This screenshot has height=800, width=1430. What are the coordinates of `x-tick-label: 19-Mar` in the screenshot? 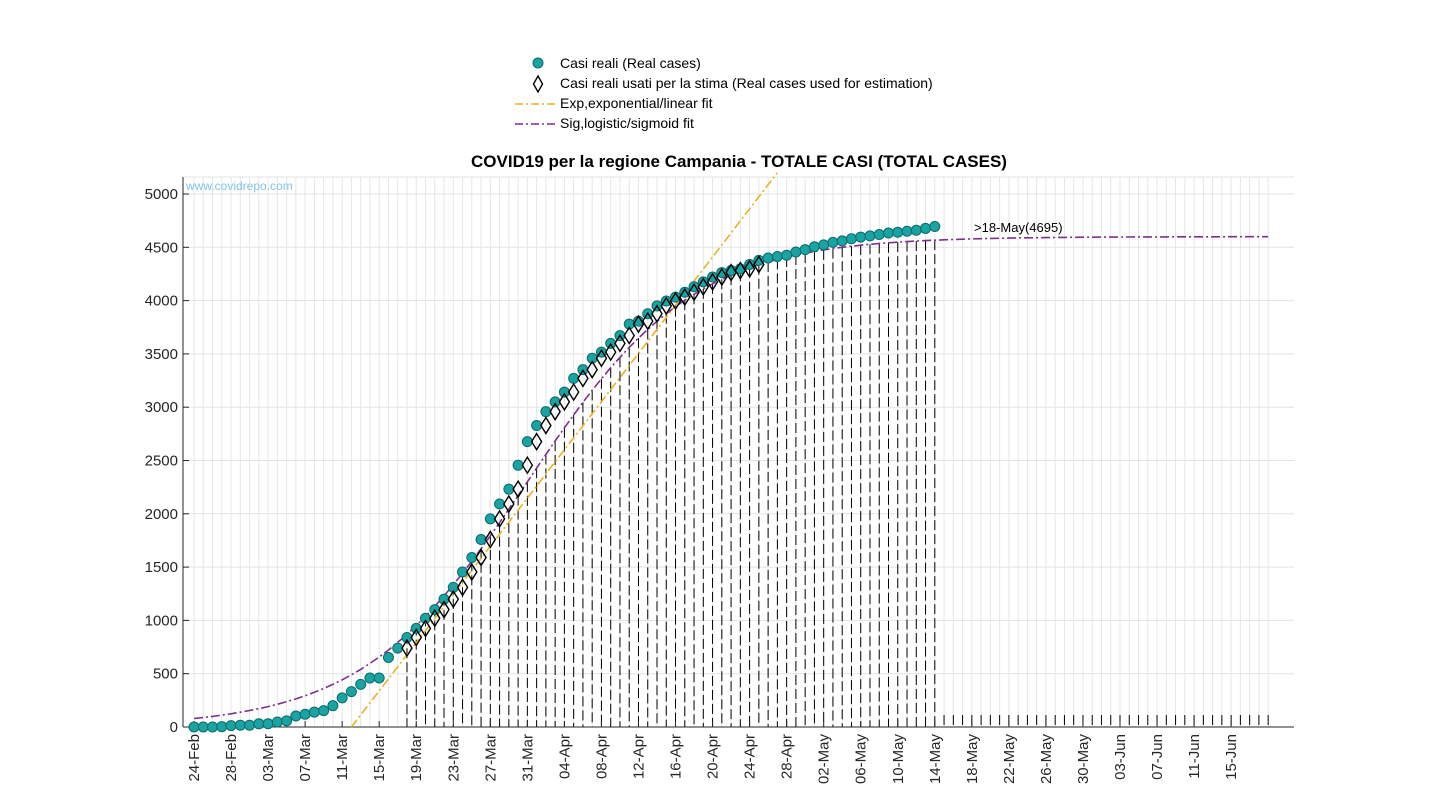 It's located at (416, 758).